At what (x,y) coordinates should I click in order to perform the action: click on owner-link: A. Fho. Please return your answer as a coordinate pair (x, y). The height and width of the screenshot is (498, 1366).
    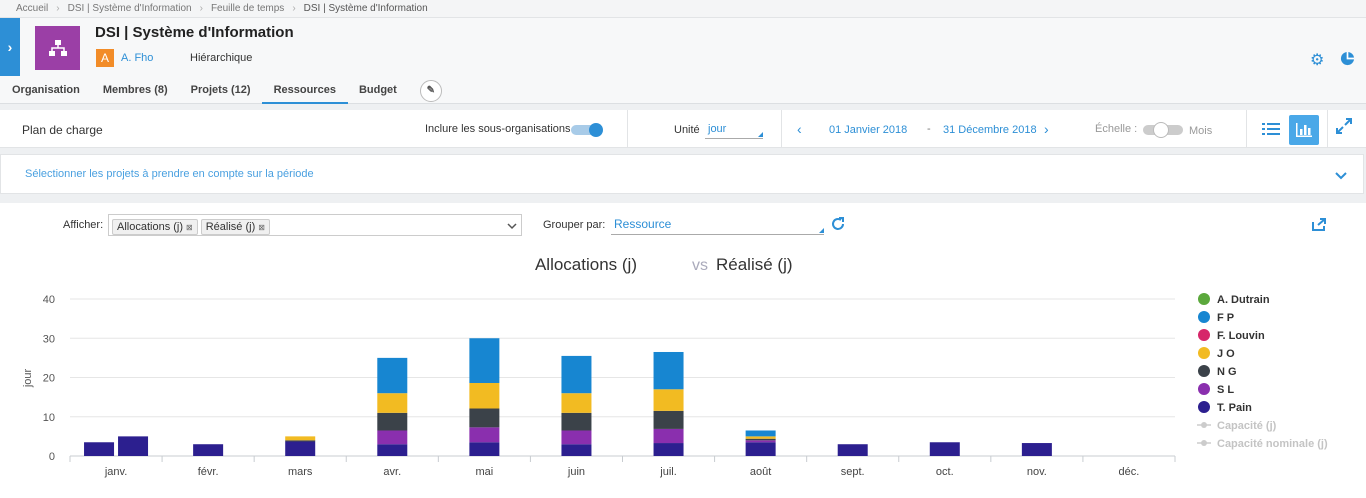
    Looking at the image, I should click on (137, 58).